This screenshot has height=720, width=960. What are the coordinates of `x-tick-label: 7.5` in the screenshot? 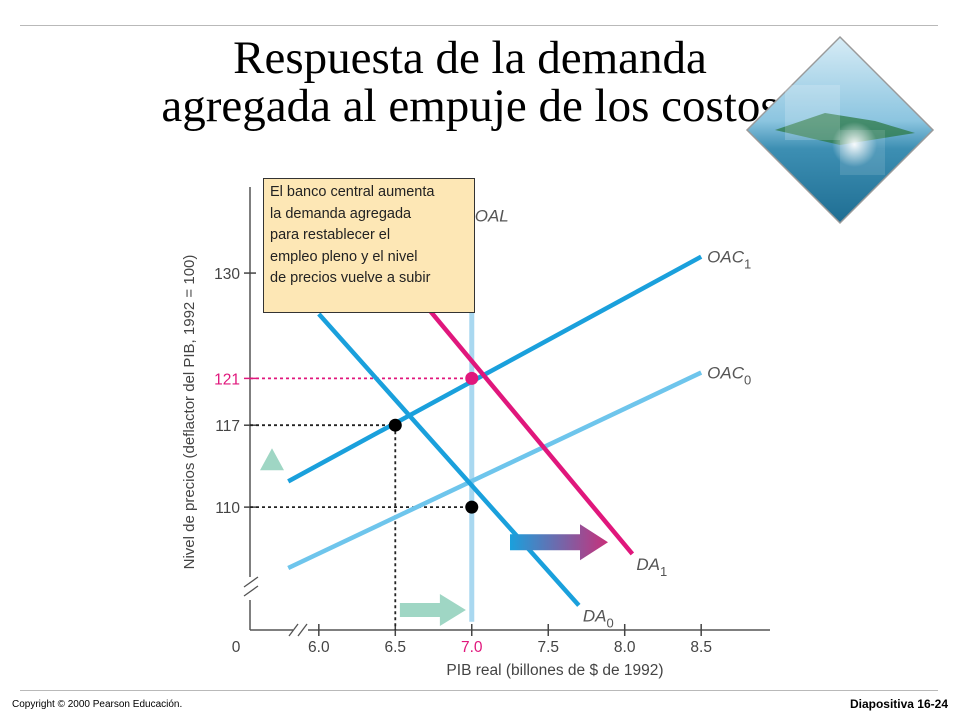 It's located at (548, 647).